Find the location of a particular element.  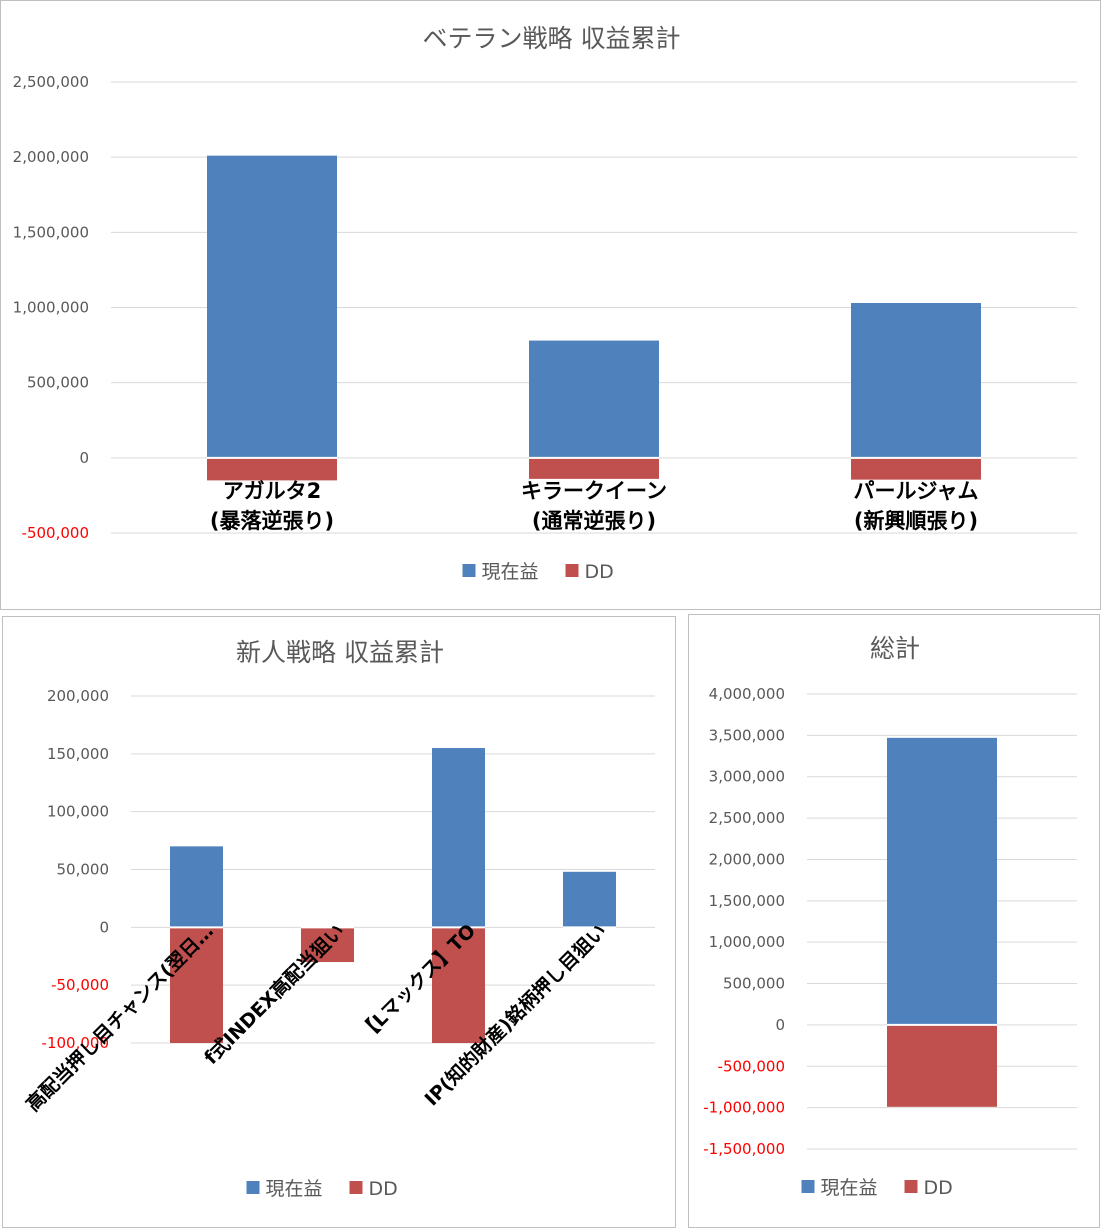

category-label: (通常逆張り) is located at coordinates (594, 521).